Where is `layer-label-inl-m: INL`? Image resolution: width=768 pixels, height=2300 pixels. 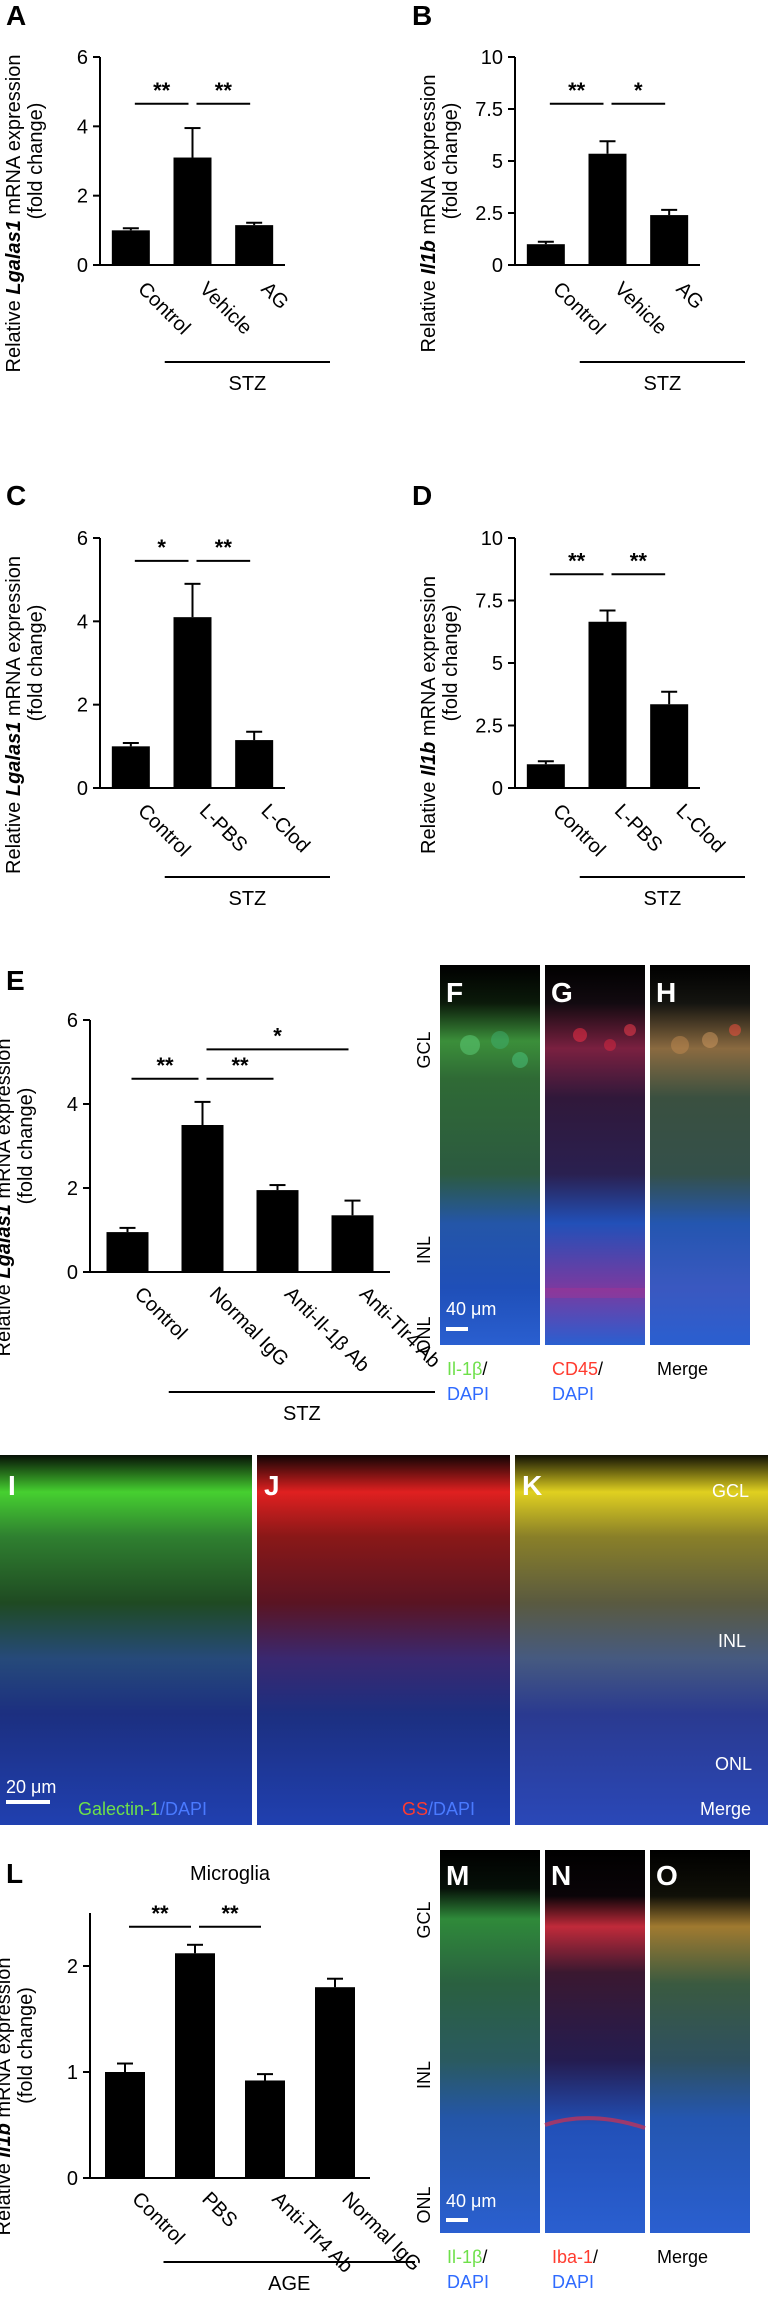
layer-label-inl-m: INL is located at coordinates (424, 2075).